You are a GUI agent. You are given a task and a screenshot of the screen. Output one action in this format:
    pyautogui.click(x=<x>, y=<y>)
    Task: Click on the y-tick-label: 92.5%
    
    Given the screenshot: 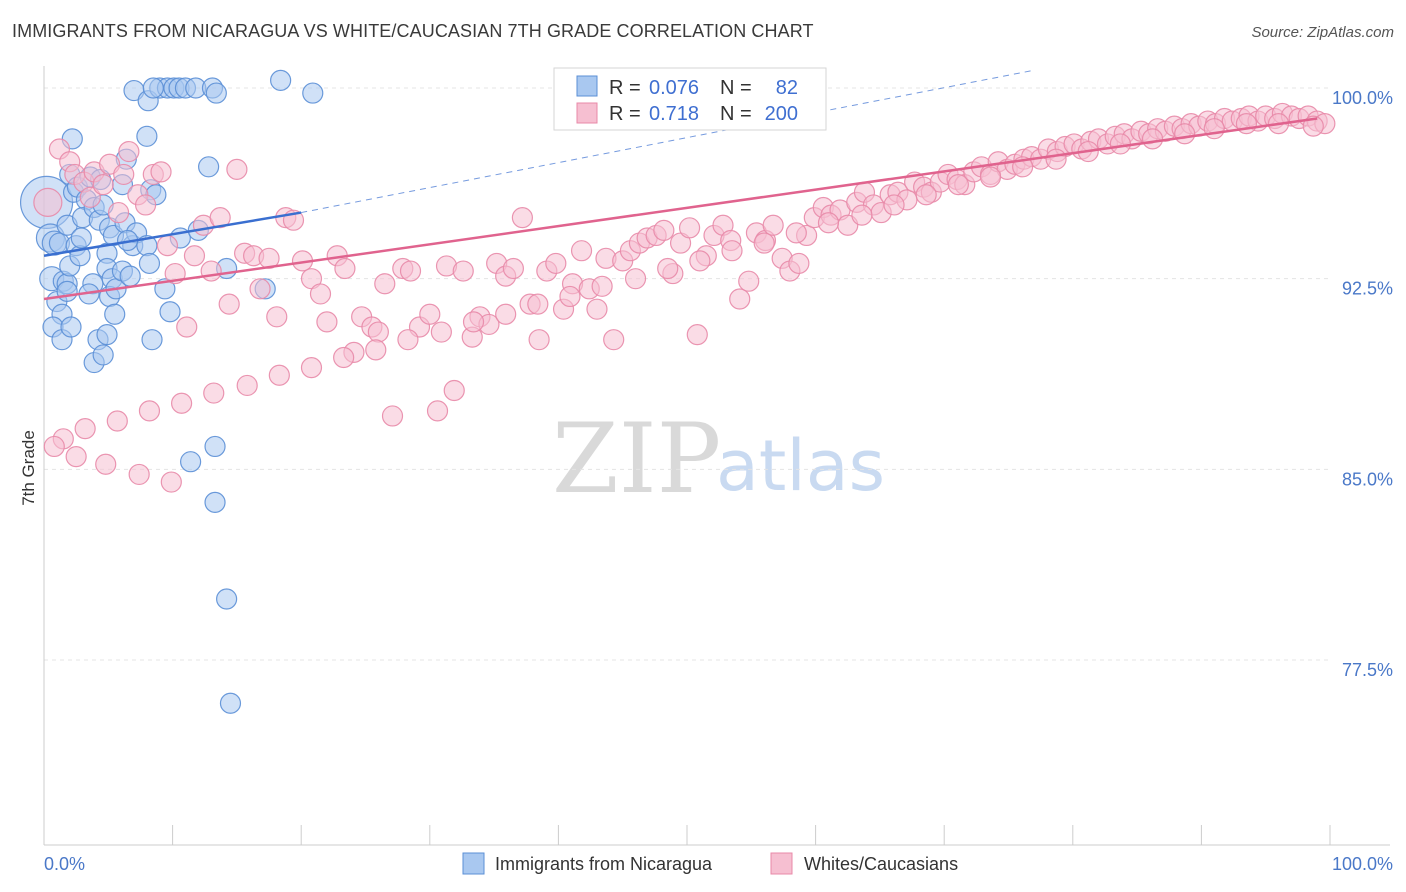 What is the action you would take?
    pyautogui.click(x=1367, y=289)
    